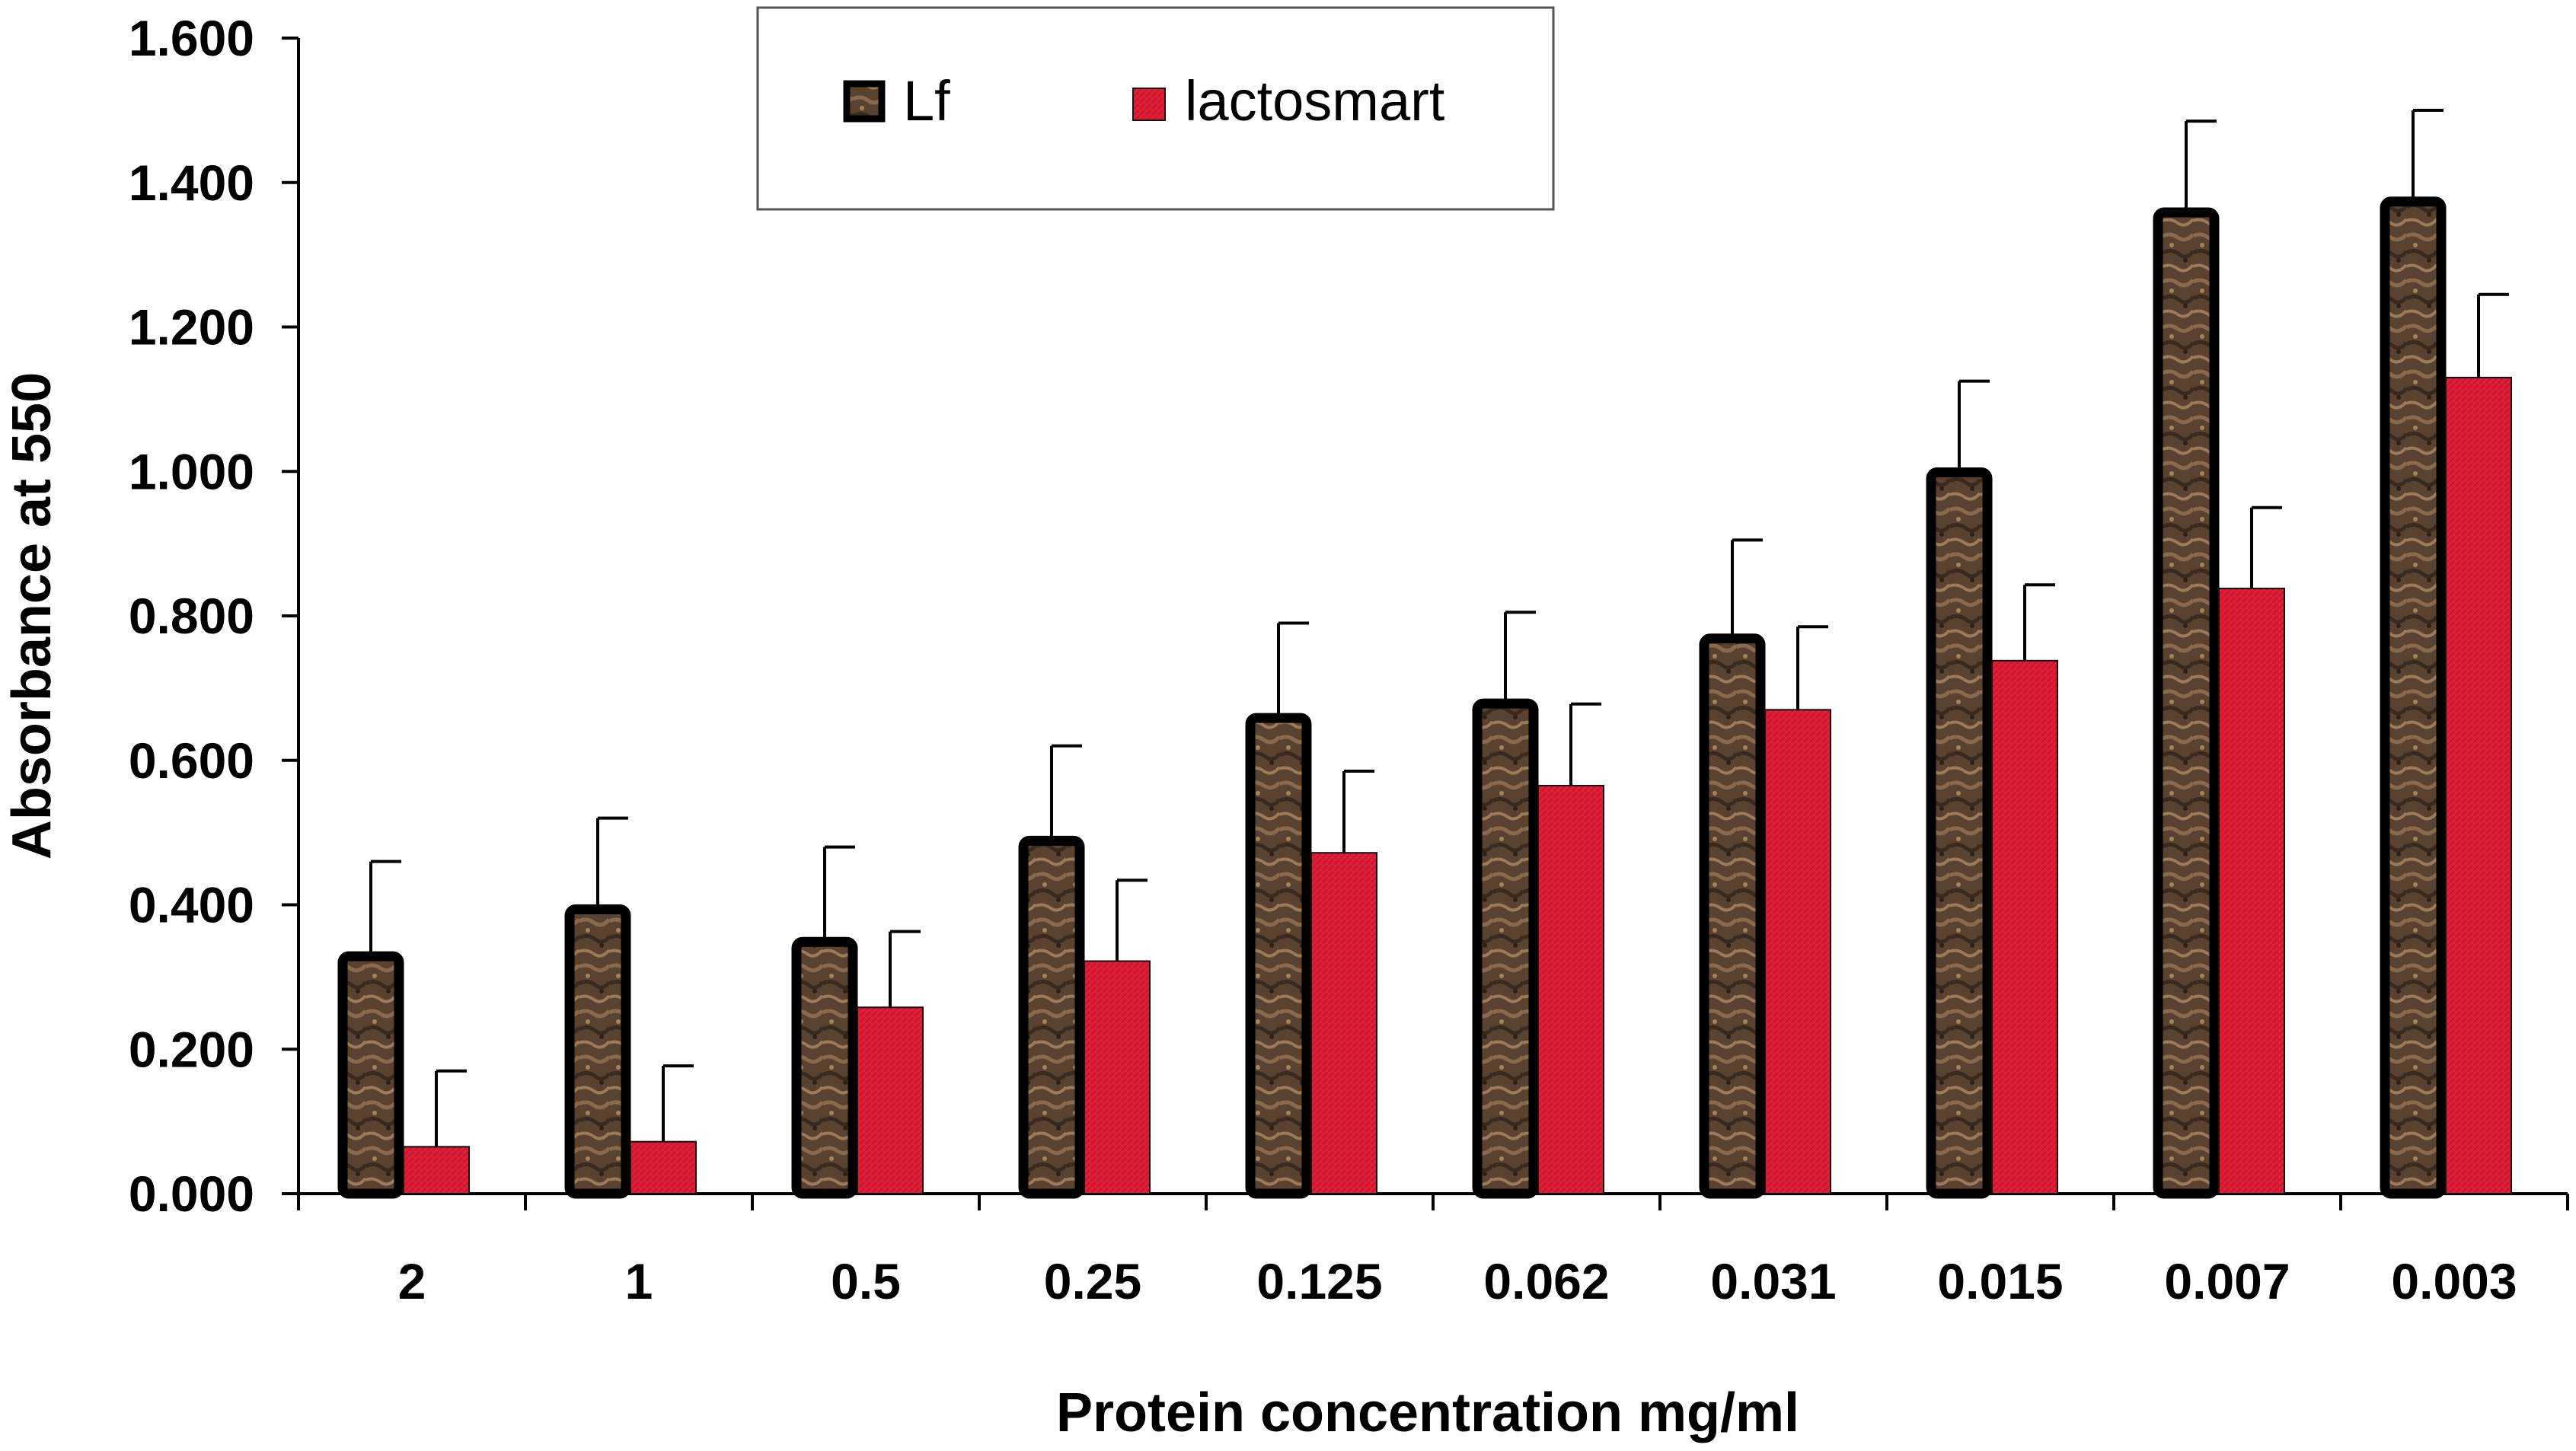  What do you see at coordinates (191, 1049) in the screenshot?
I see `y-tick-label: 0.200` at bounding box center [191, 1049].